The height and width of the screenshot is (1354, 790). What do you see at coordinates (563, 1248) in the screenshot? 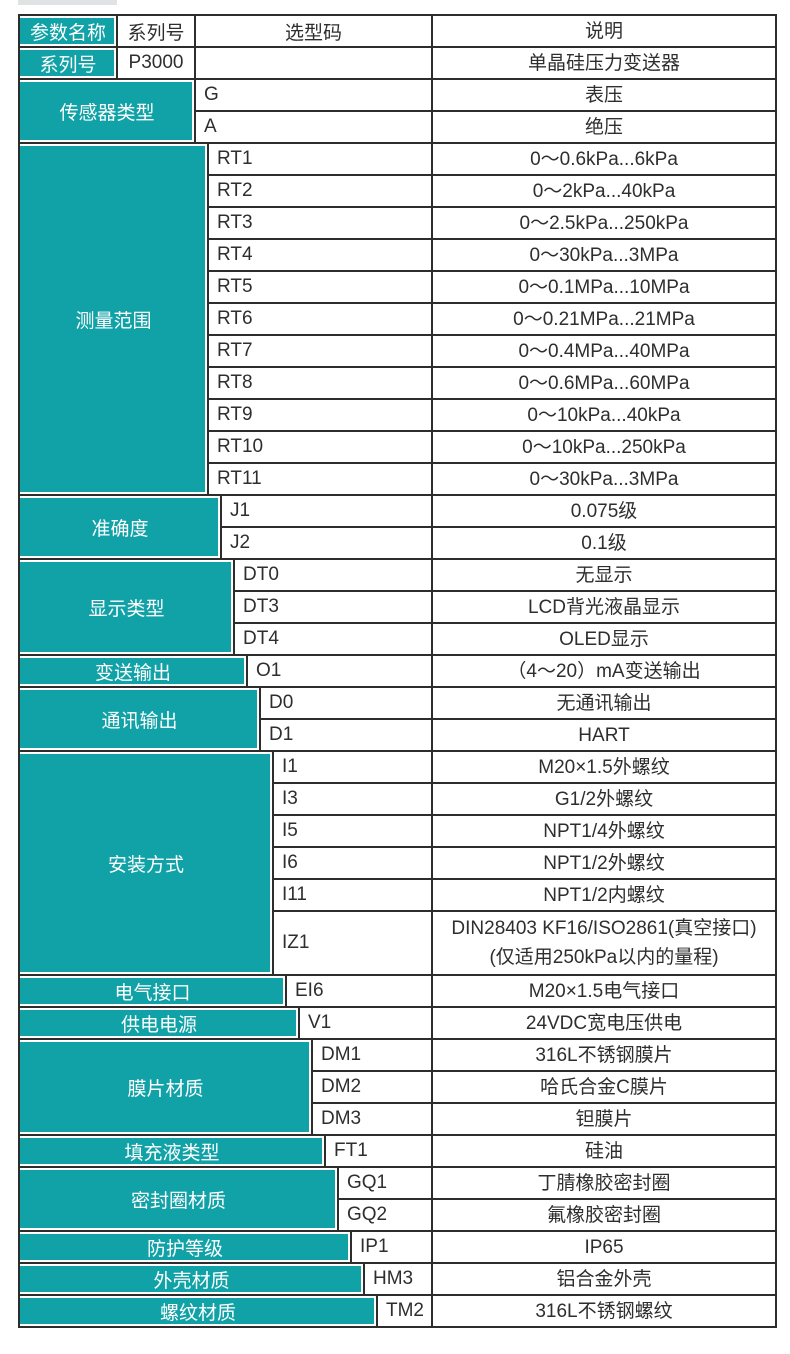
I see `option-row: IP1 IP65` at bounding box center [563, 1248].